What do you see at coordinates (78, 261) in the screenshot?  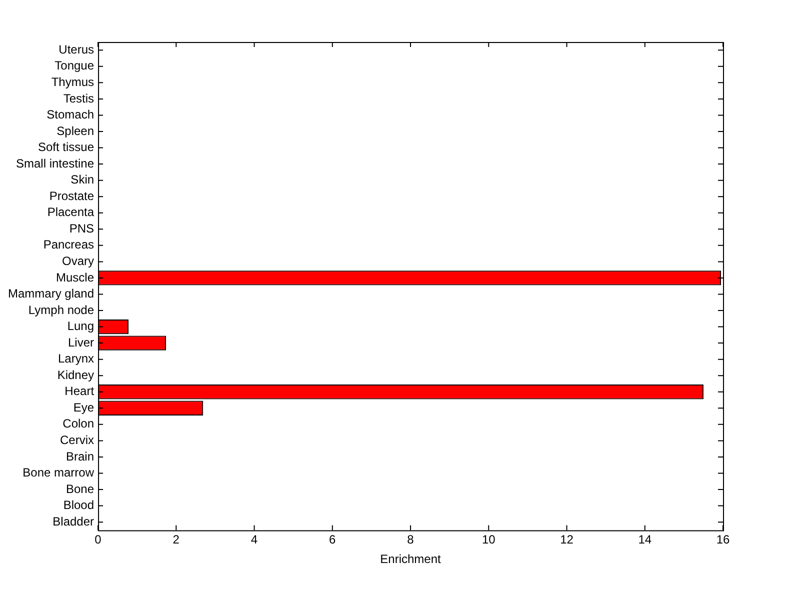 I see `y-tick-label: Ovary` at bounding box center [78, 261].